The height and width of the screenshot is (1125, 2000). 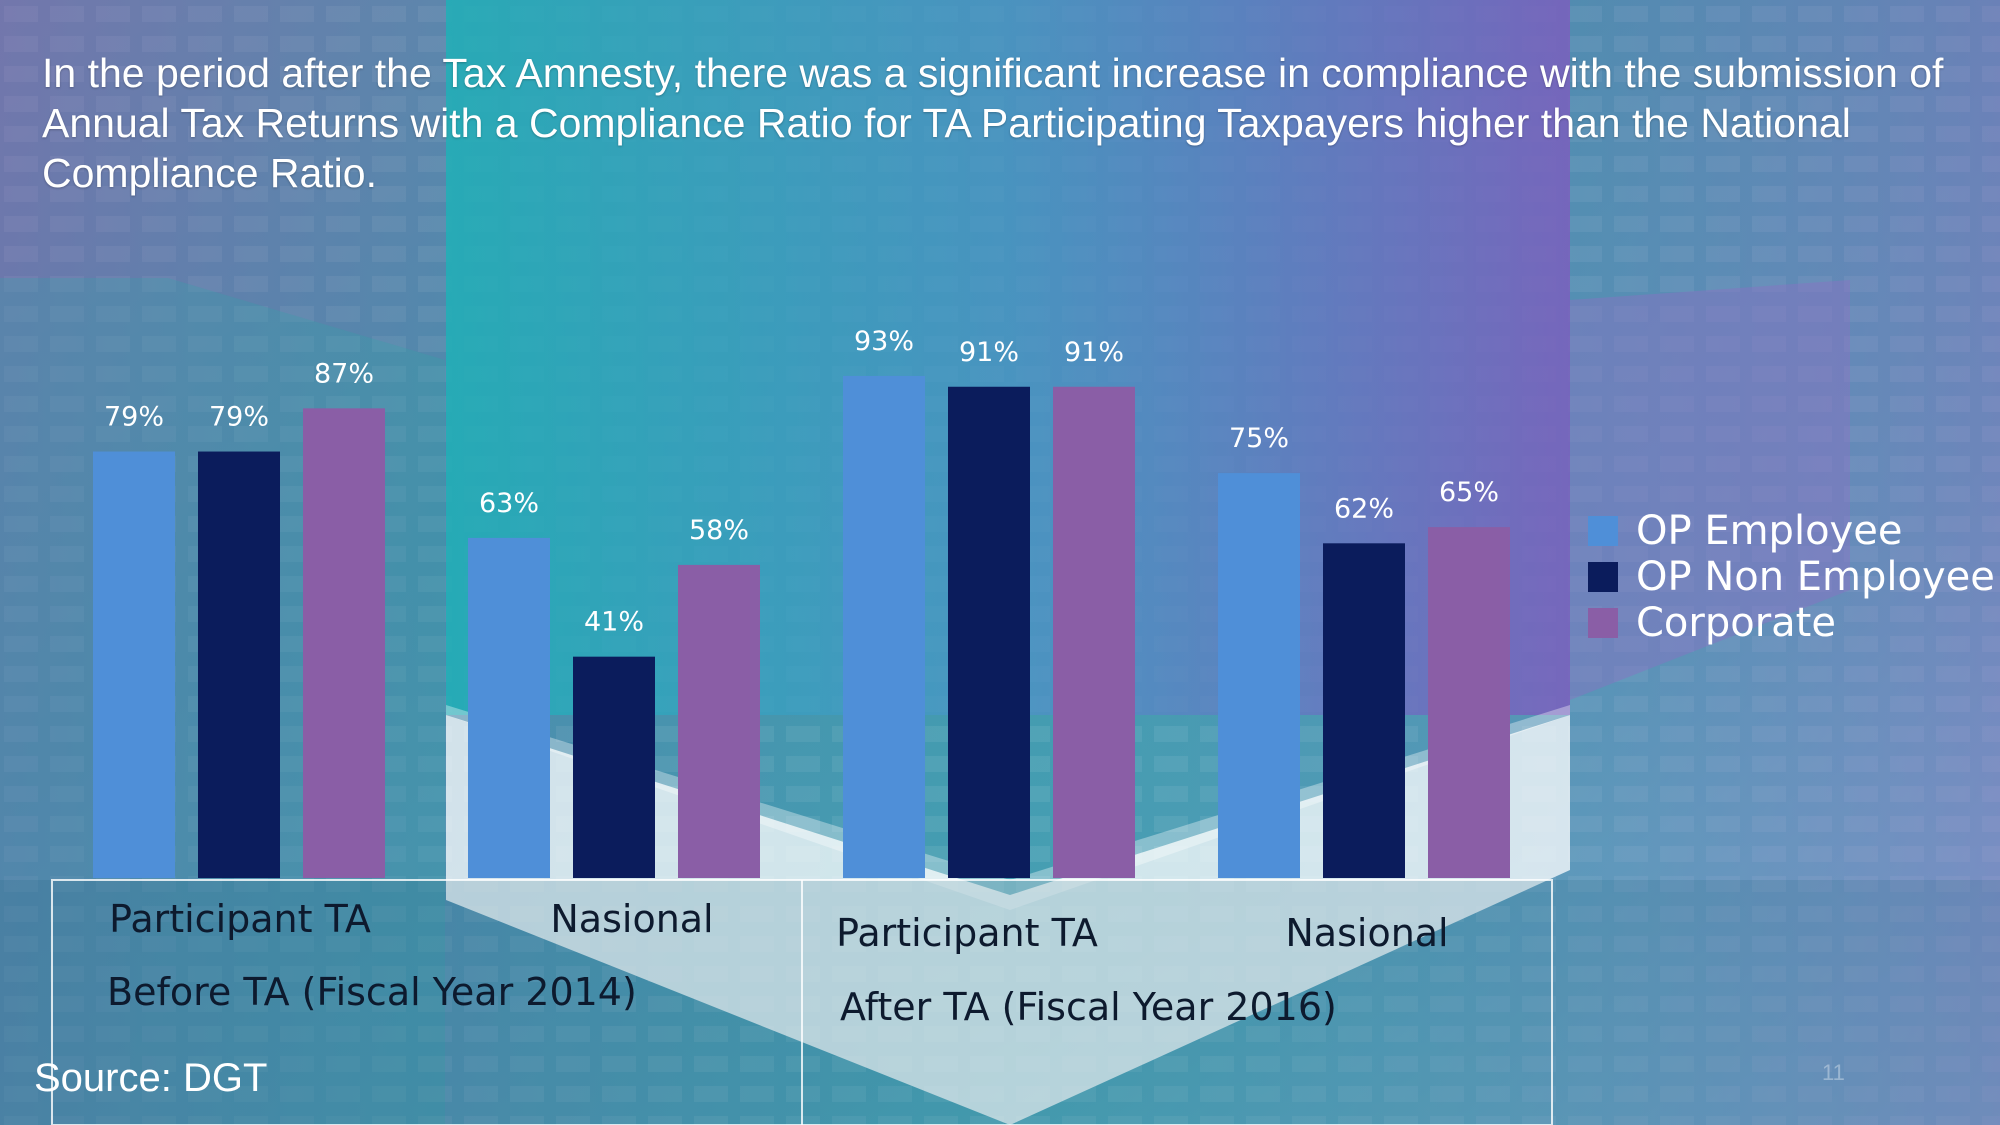 What do you see at coordinates (1469, 492) in the screenshot?
I see `data-label: 65%` at bounding box center [1469, 492].